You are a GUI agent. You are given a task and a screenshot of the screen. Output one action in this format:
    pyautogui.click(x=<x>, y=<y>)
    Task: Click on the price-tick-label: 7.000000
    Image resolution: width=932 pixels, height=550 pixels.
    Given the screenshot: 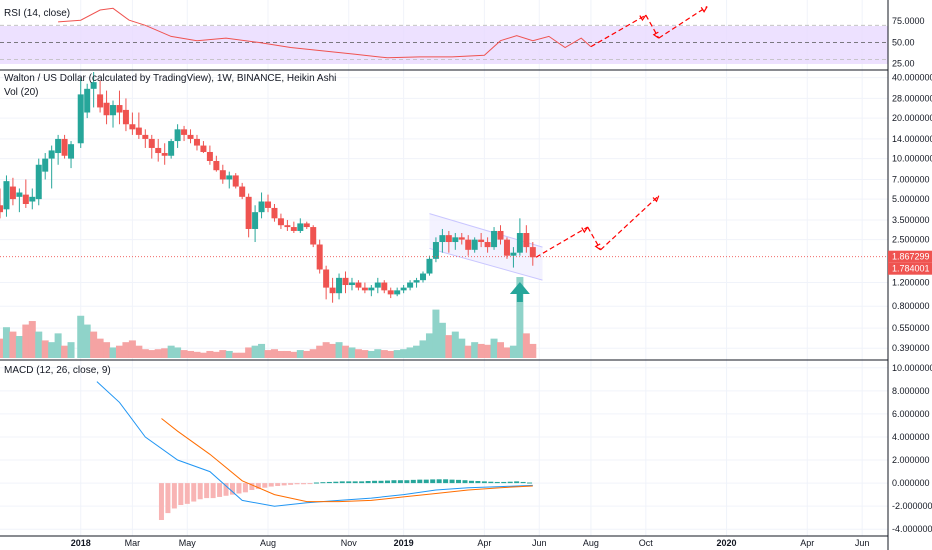 What is the action you would take?
    pyautogui.click(x=911, y=179)
    